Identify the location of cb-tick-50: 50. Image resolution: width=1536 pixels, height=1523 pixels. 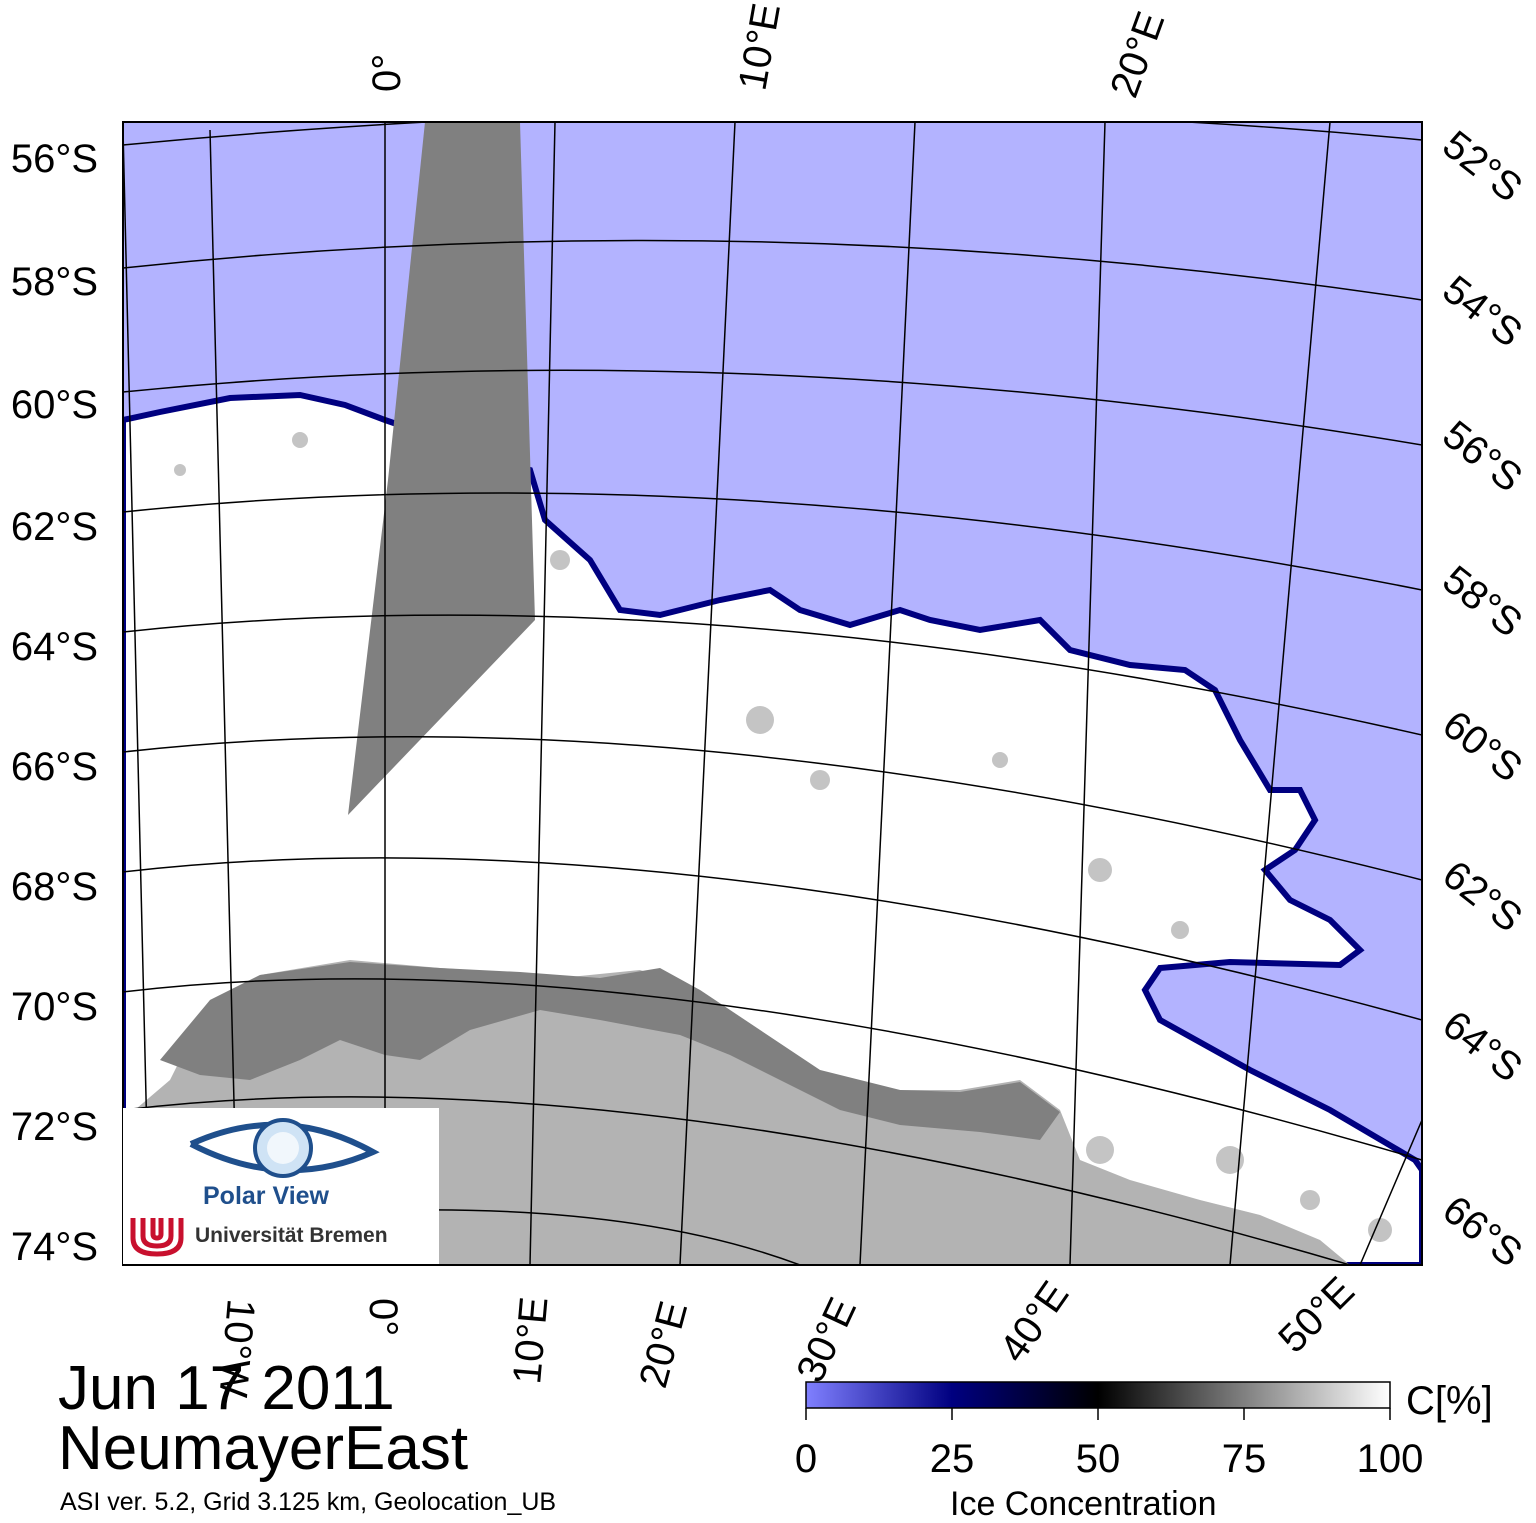
(1098, 1459).